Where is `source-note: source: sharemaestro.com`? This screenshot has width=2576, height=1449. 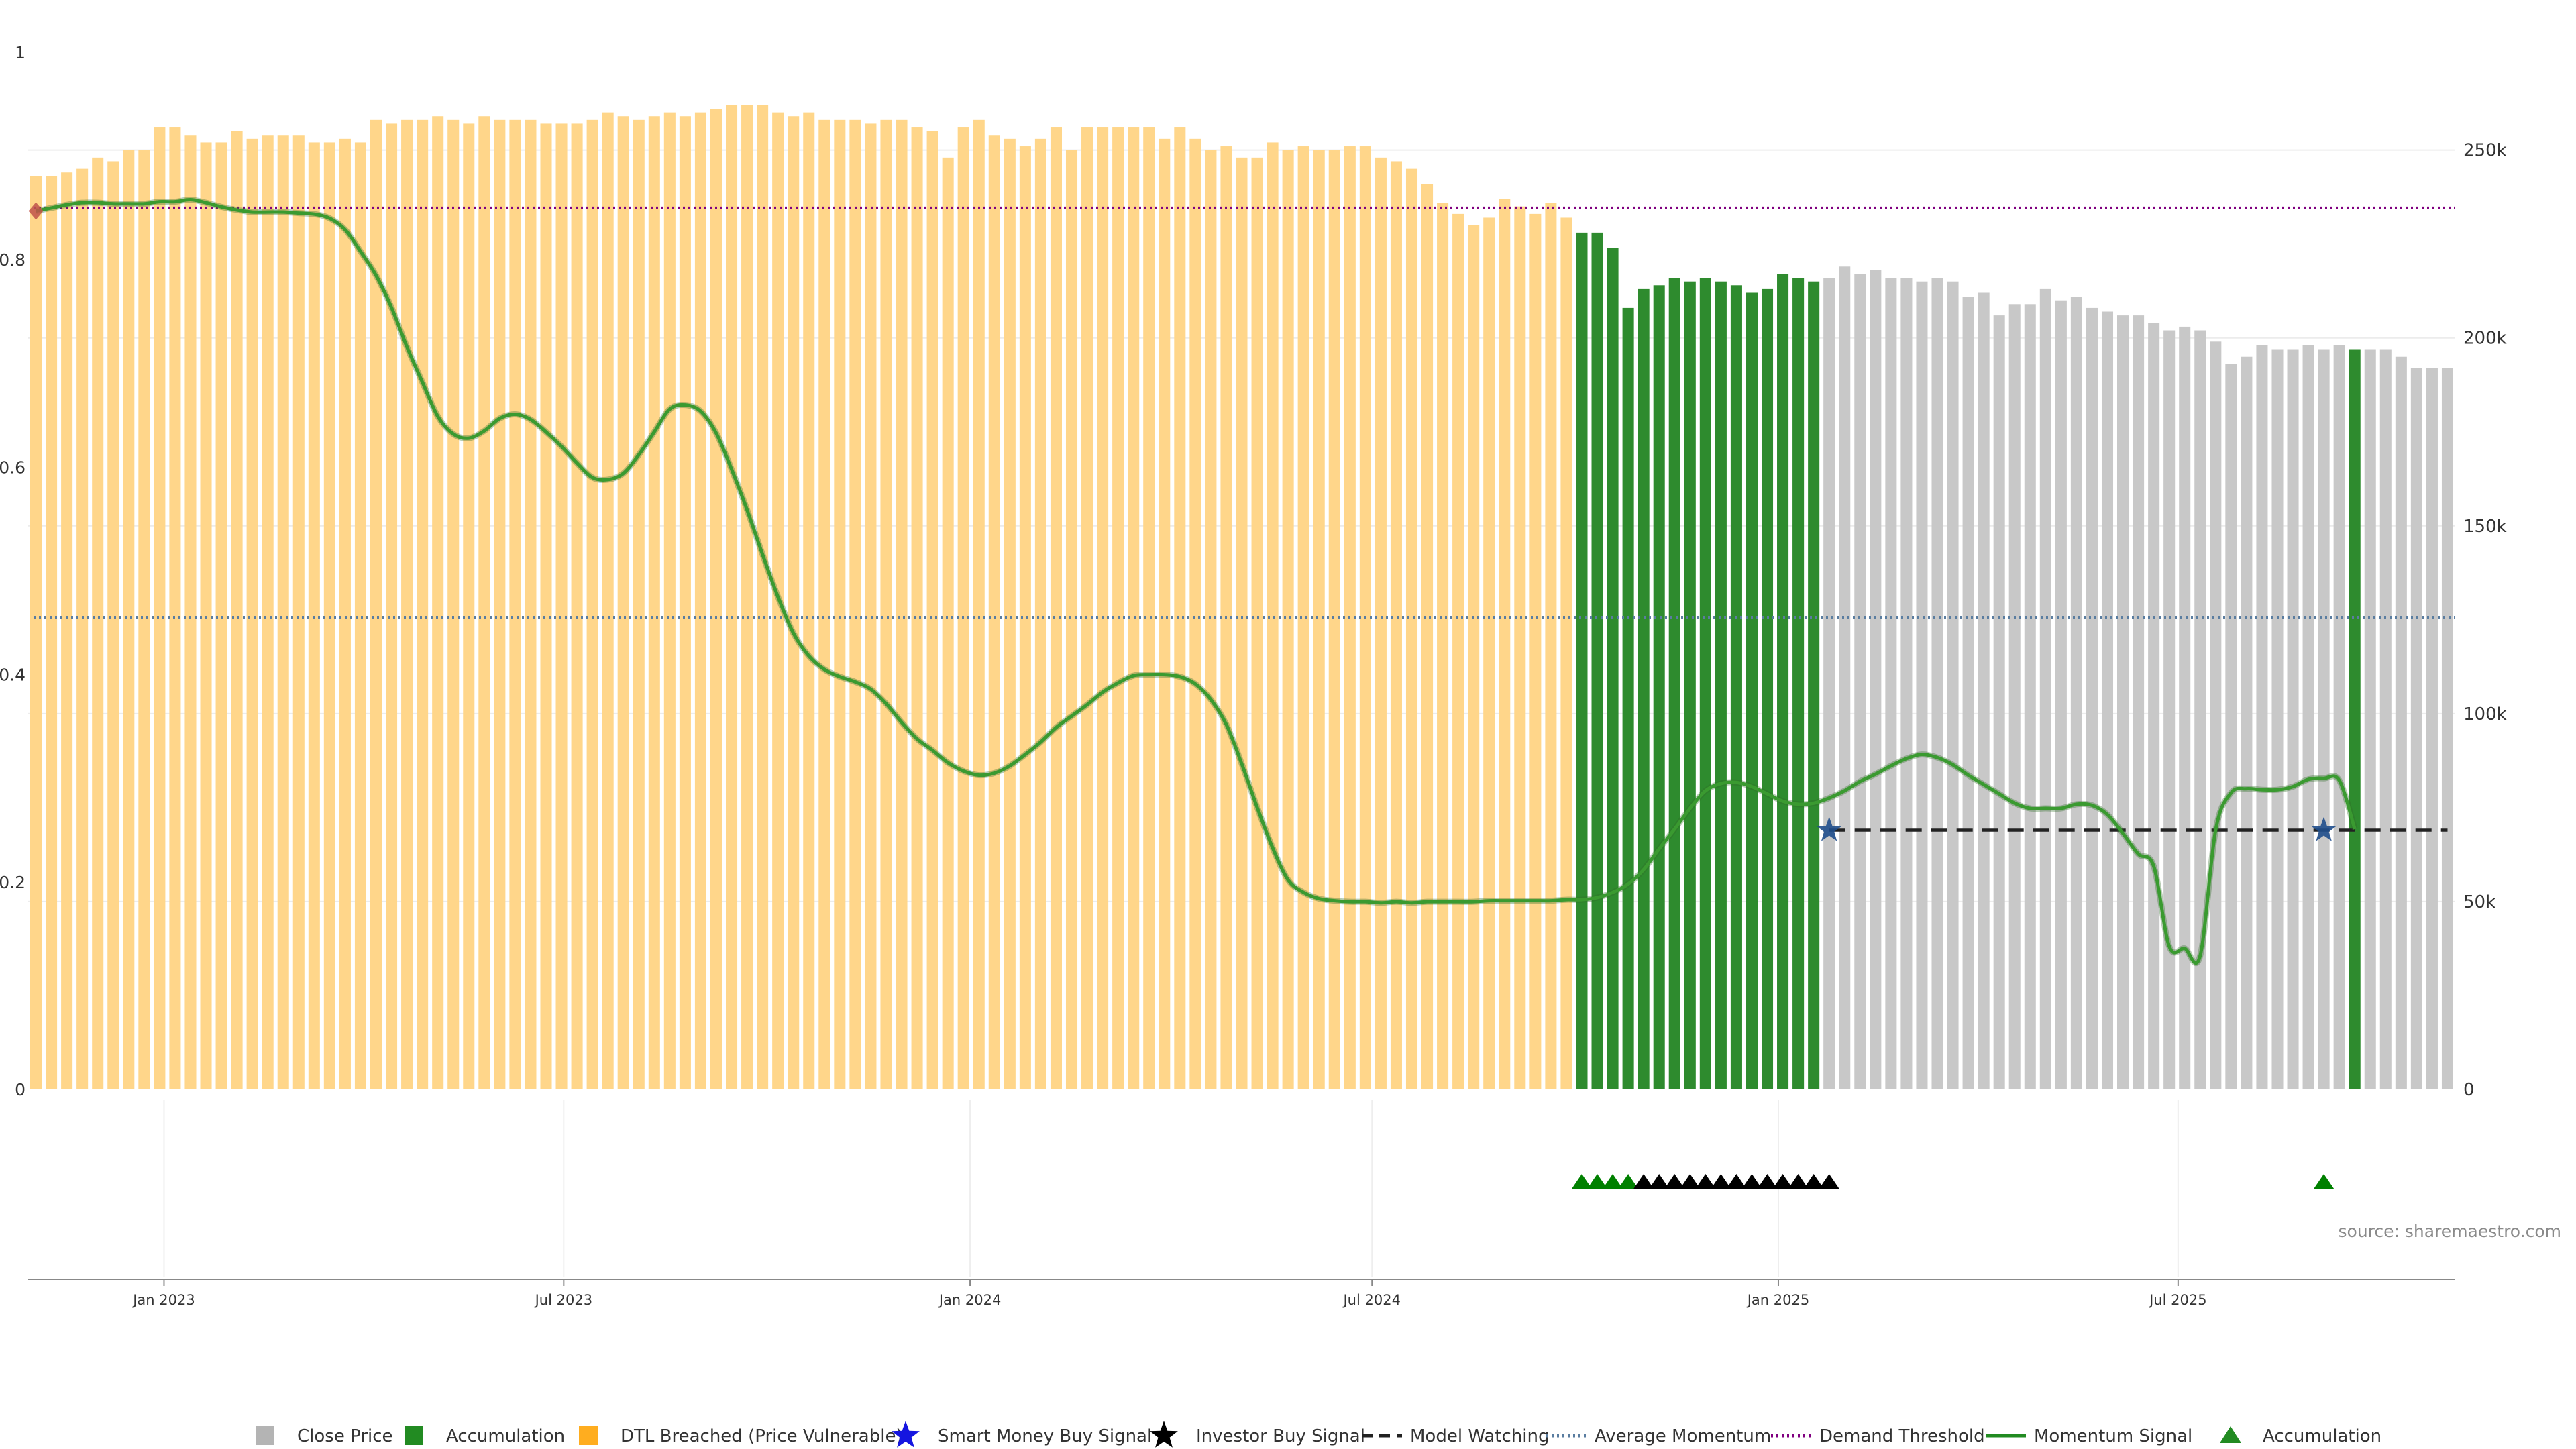
source-note: source: sharemaestro.com is located at coordinates (2450, 1231).